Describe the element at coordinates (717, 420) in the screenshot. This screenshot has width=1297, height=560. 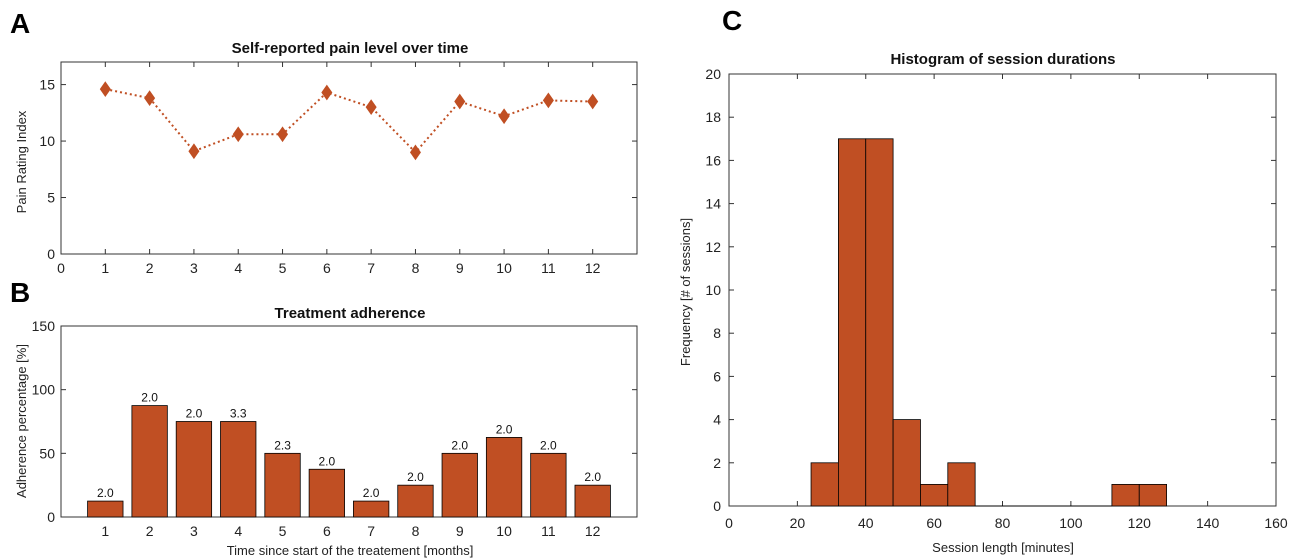
I see `chart-c-ytick-label: 4` at that location.